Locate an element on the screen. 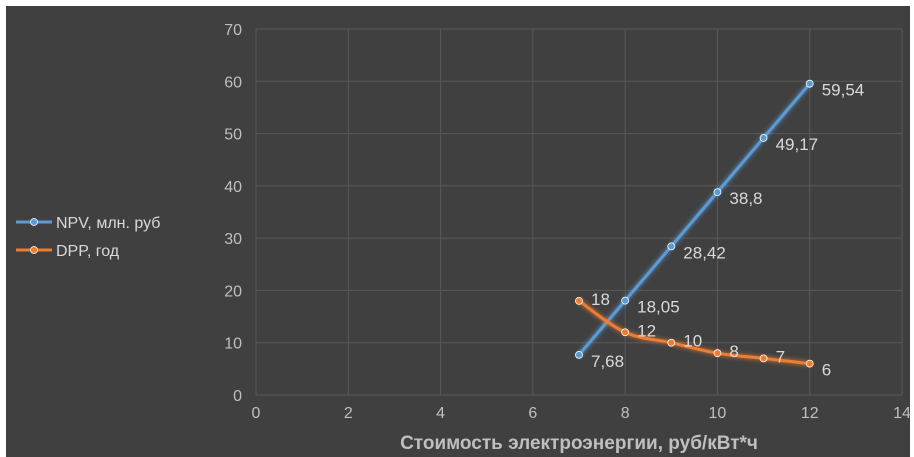 The image size is (914, 457). x-tick-label: 6 is located at coordinates (532, 413).